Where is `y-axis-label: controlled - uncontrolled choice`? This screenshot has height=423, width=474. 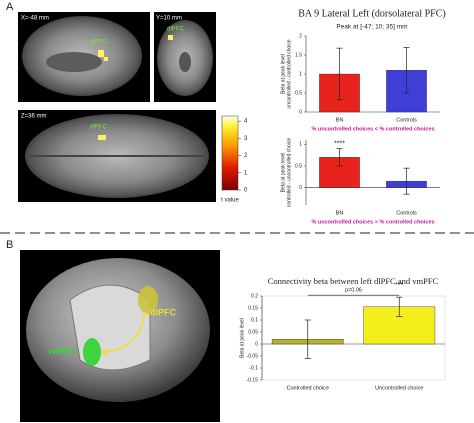
y-axis-label: controlled - uncontrolled choice is located at coordinates (289, 172).